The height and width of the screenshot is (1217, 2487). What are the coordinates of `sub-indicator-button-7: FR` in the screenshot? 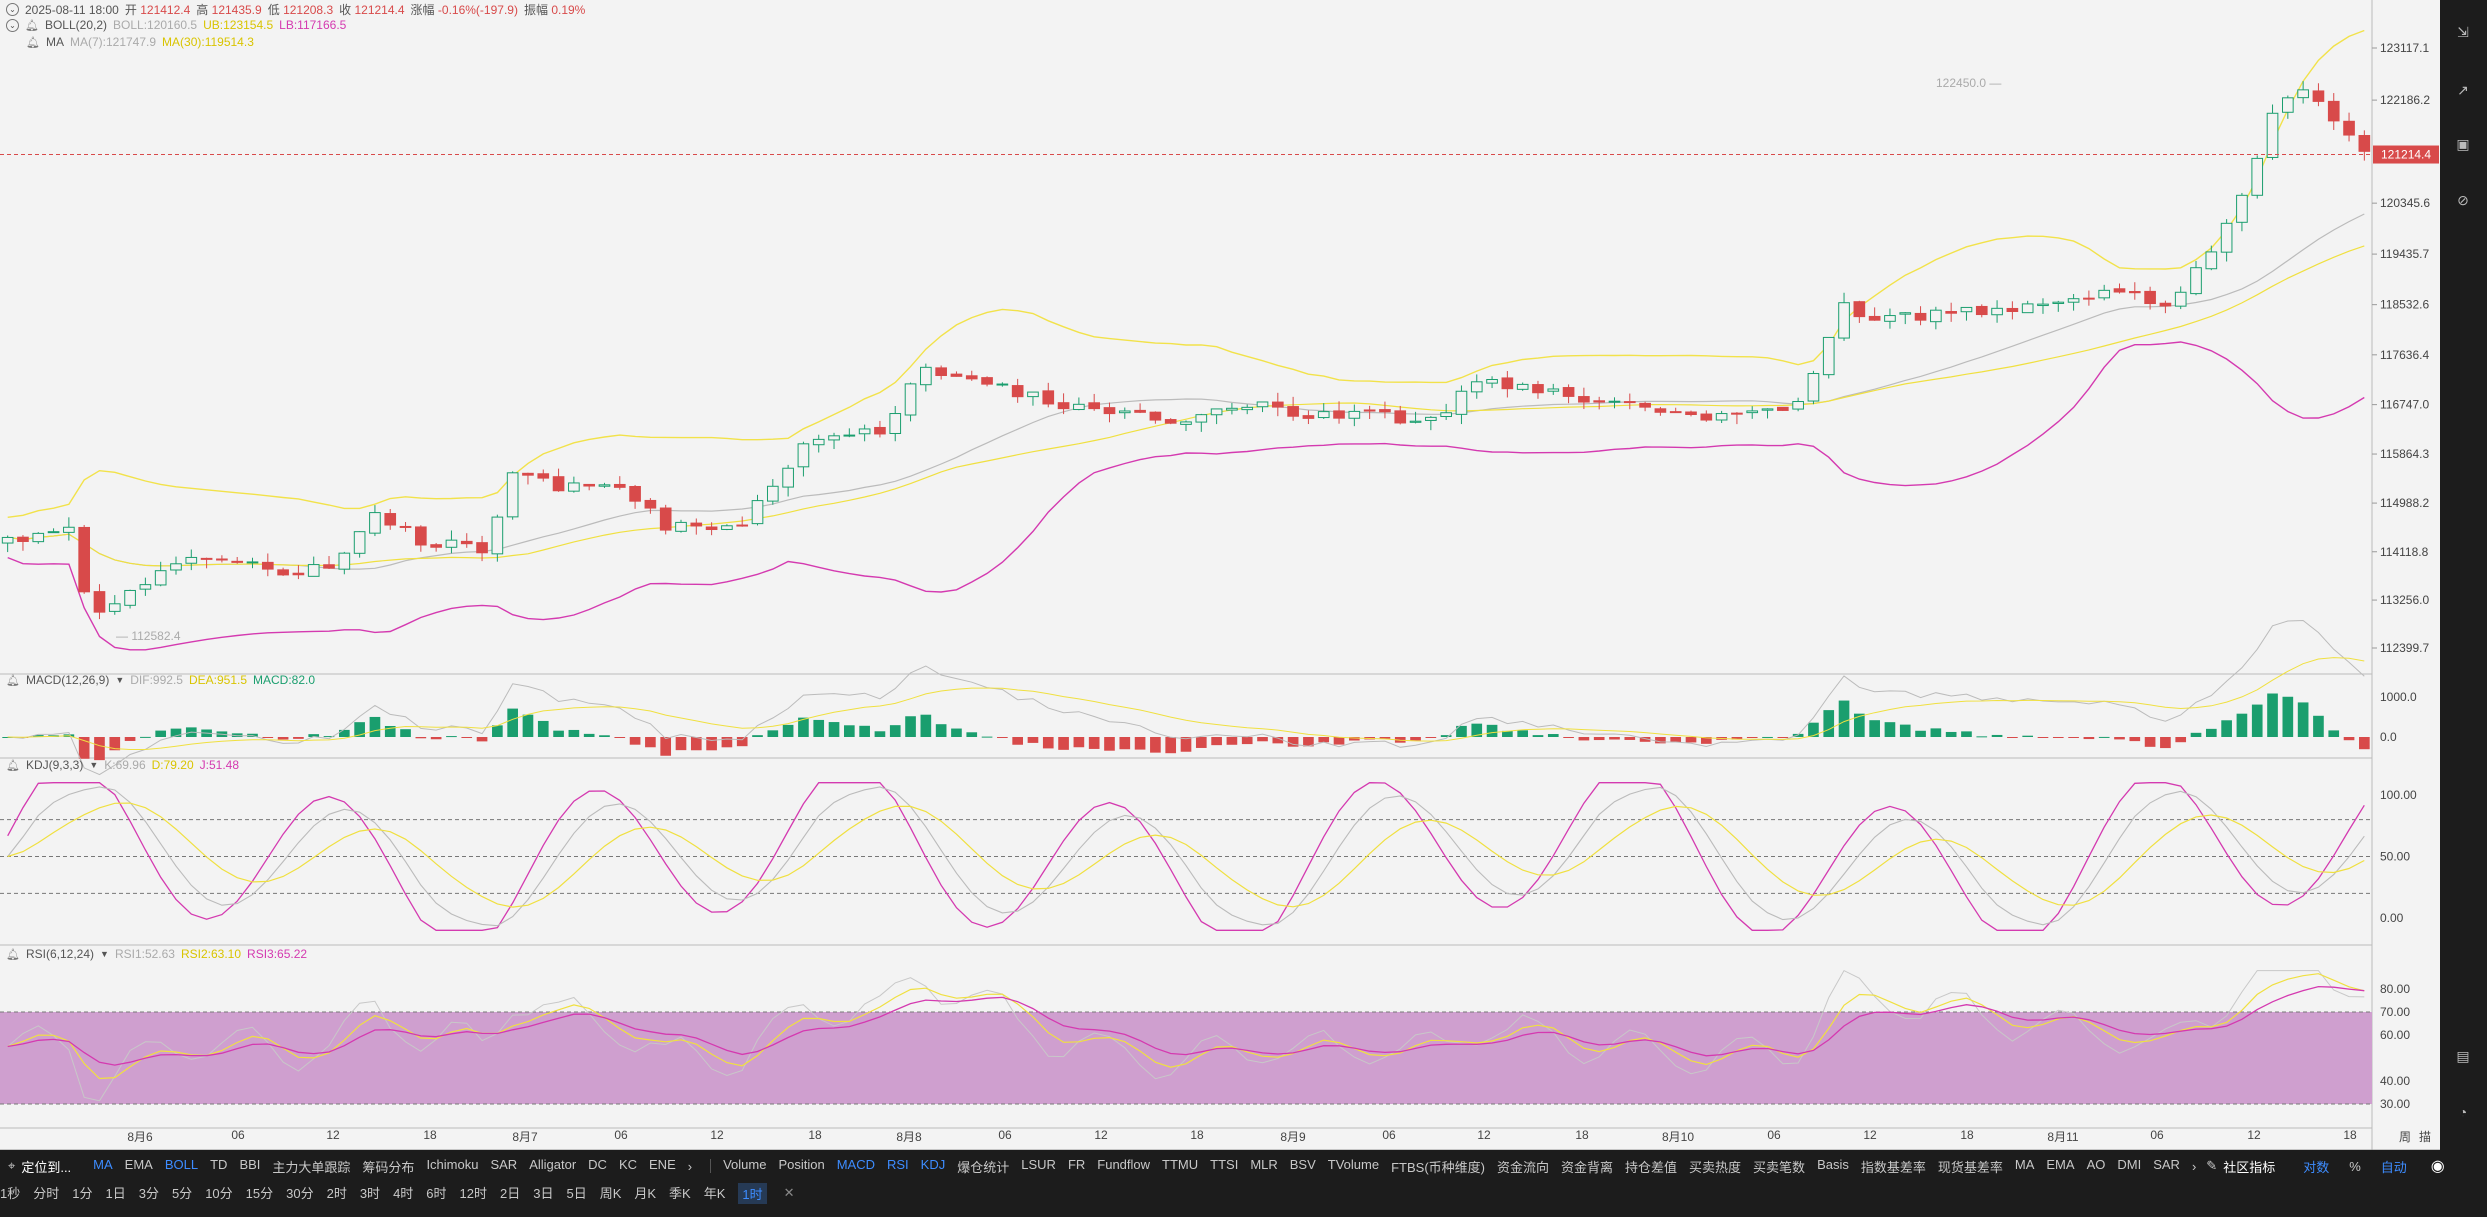 It's located at (1076, 1164).